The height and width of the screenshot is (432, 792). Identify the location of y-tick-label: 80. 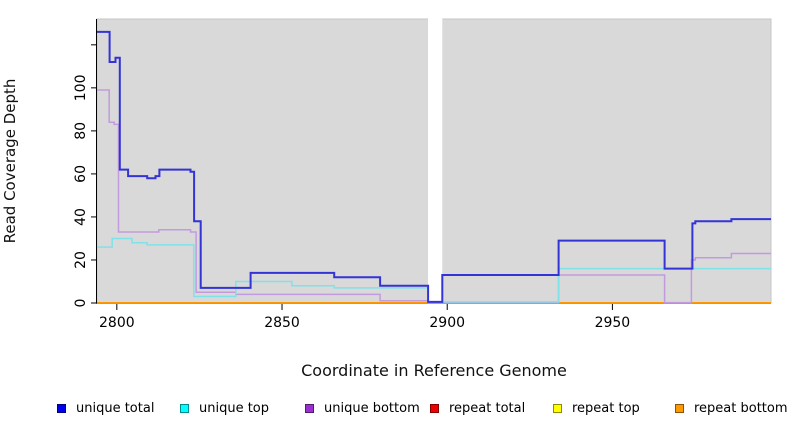
(81, 131).